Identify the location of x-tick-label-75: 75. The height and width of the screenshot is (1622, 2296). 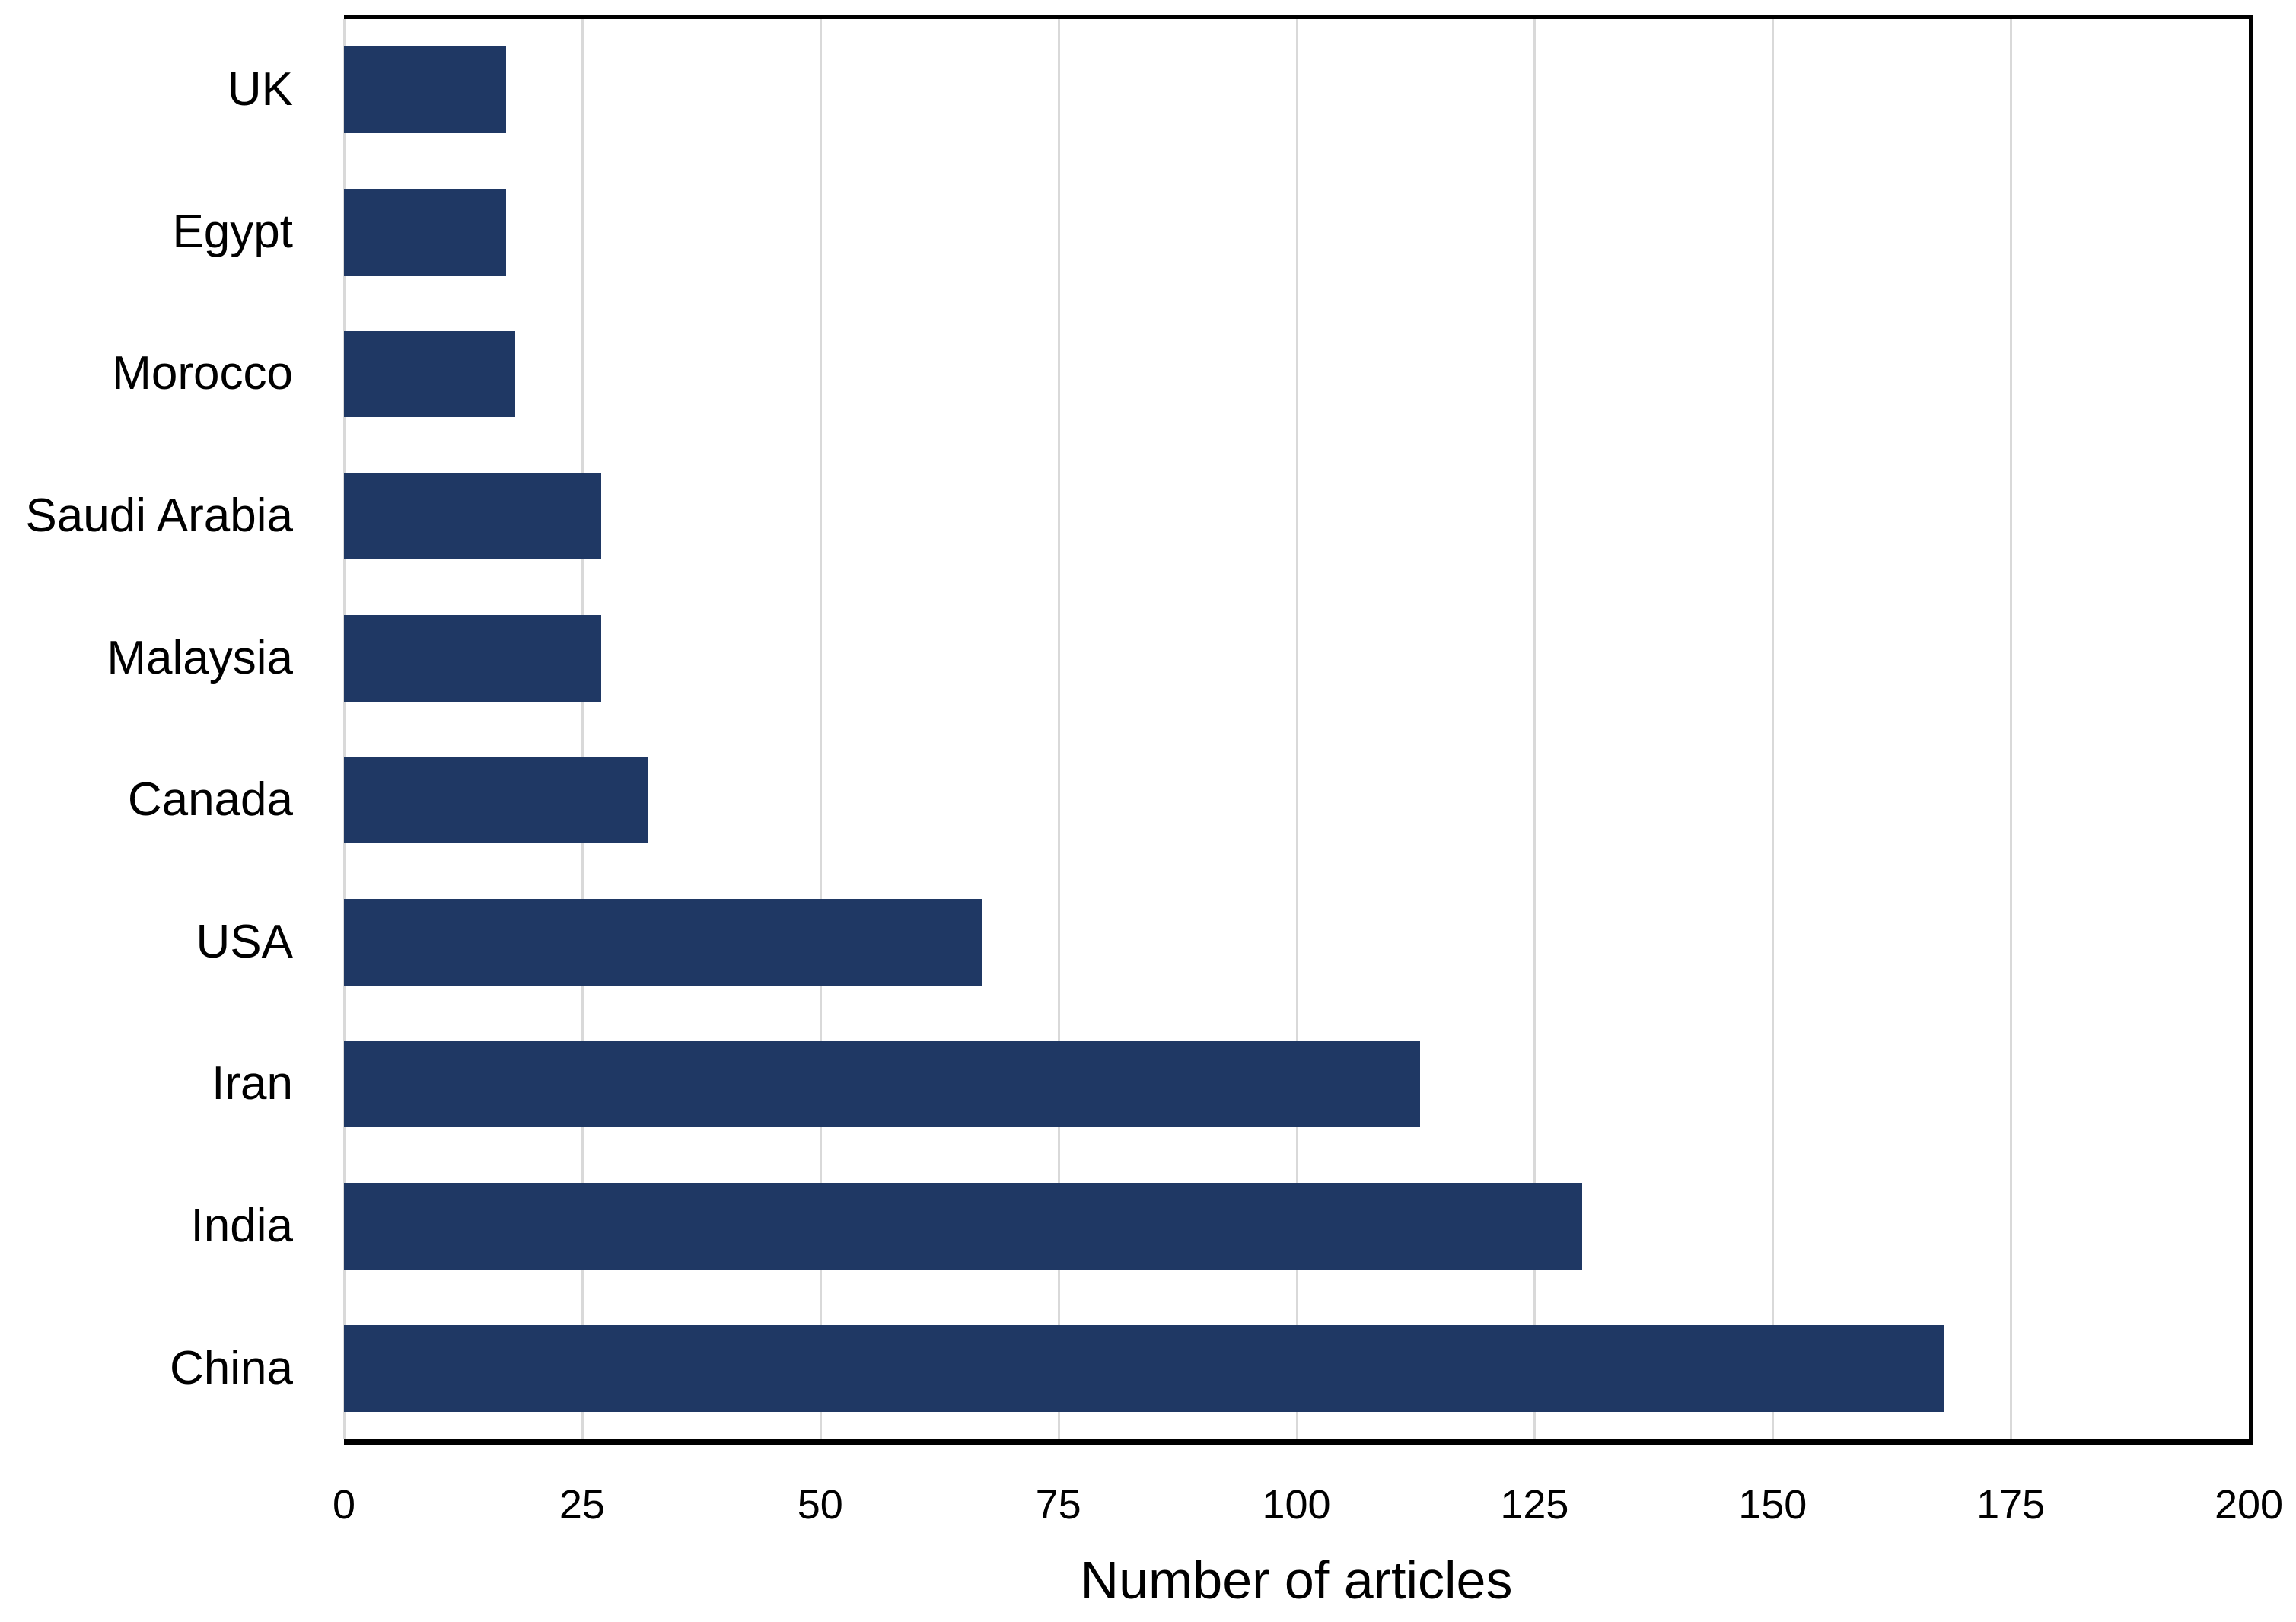
(1058, 1505).